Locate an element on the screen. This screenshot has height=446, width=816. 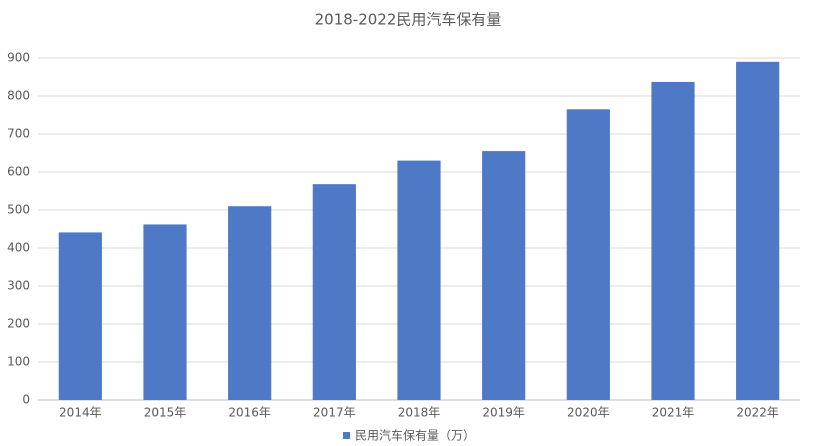
legend-swatch is located at coordinates (346, 435).